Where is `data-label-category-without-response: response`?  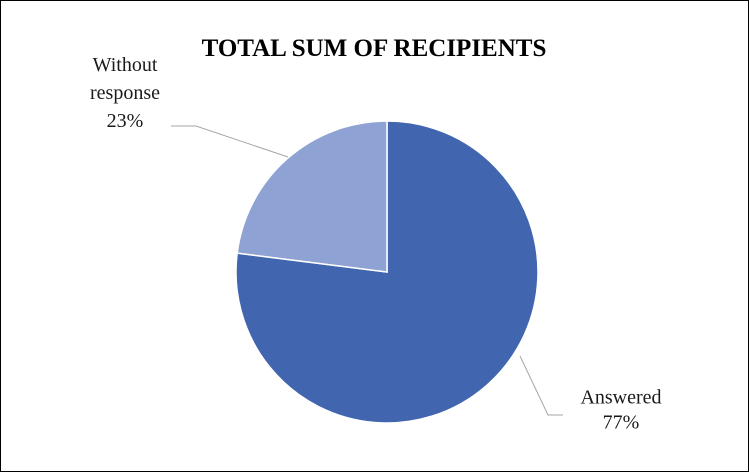 data-label-category-without-response: response is located at coordinates (125, 93).